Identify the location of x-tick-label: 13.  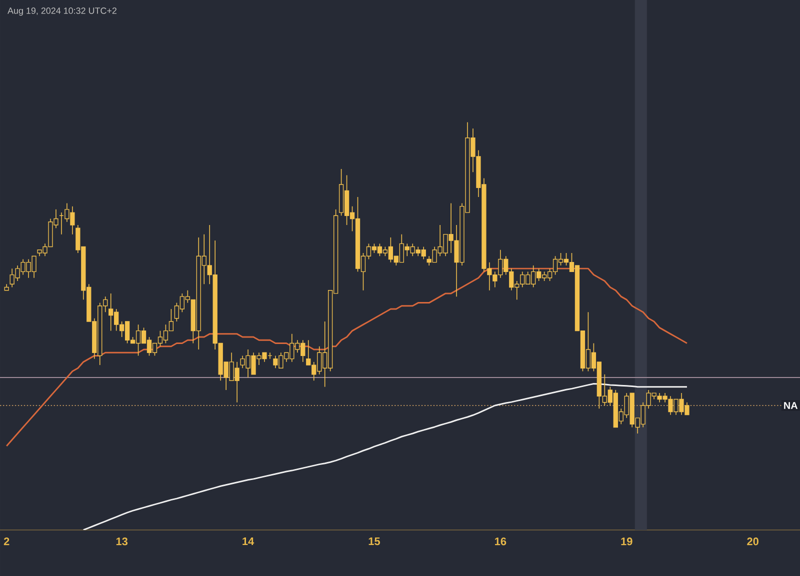
(122, 542).